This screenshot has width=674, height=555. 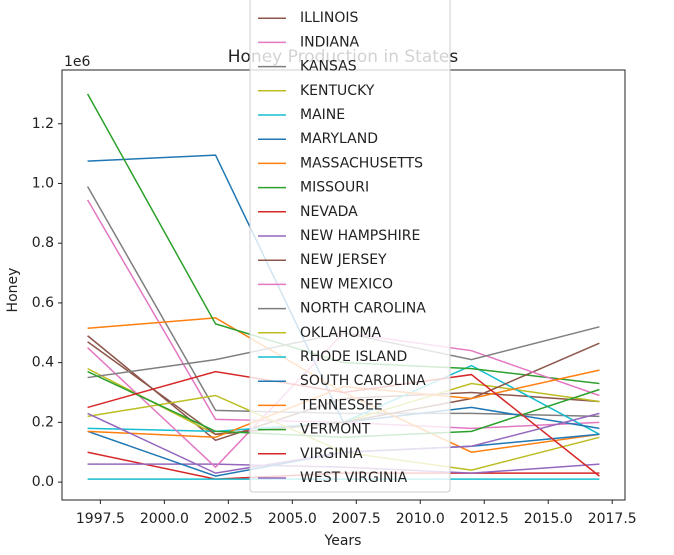 I want to click on x-tick-label: 2012.5, so click(x=484, y=519).